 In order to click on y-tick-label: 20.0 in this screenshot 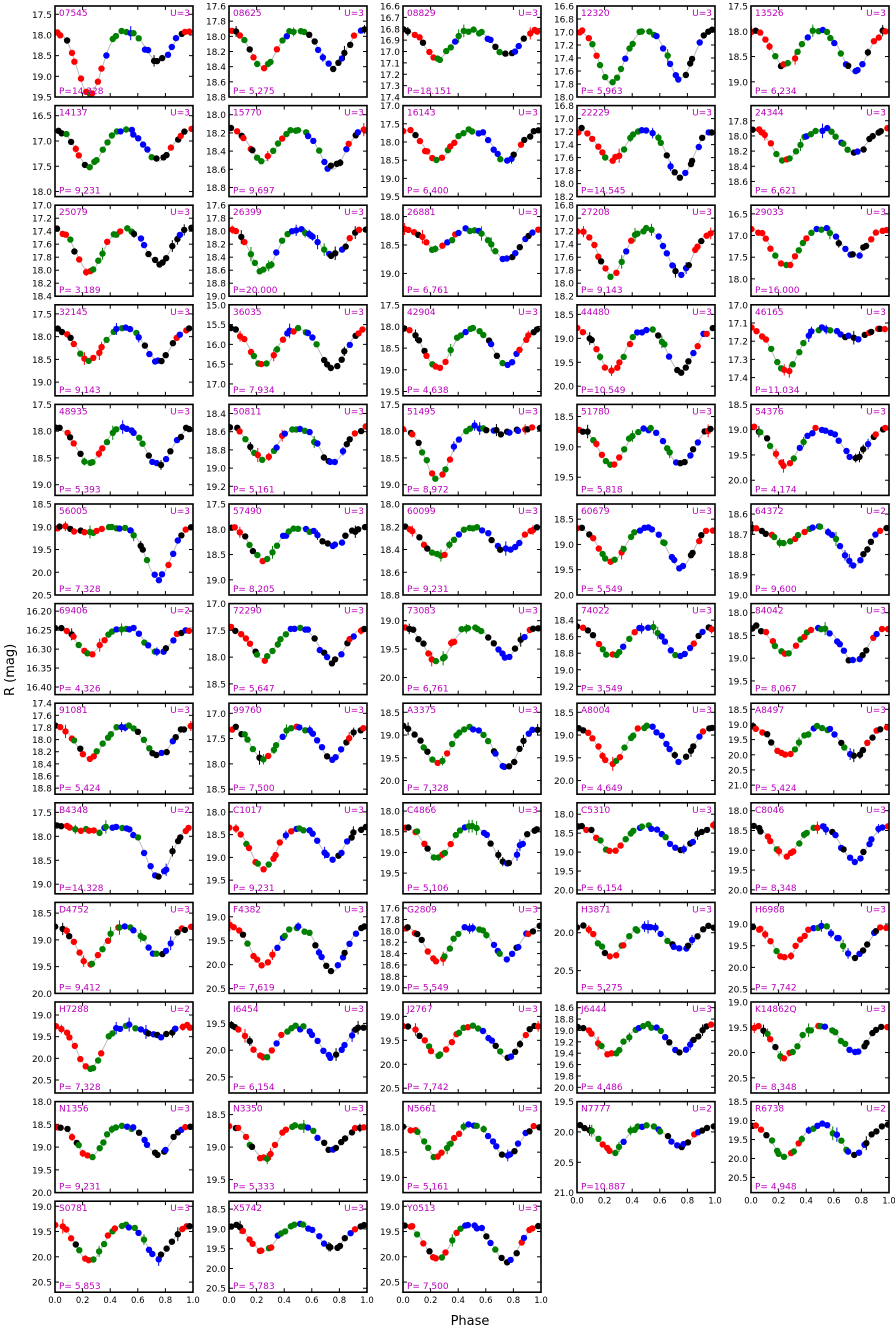, I will do `click(216, 1052)`.